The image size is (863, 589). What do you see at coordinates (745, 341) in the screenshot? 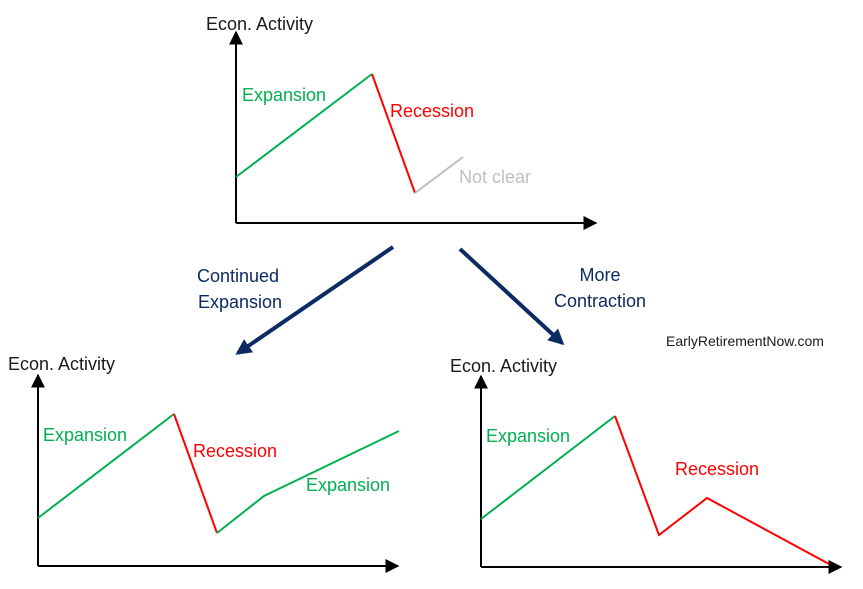
I see `watermark: EarlyRetirementNow.com` at bounding box center [745, 341].